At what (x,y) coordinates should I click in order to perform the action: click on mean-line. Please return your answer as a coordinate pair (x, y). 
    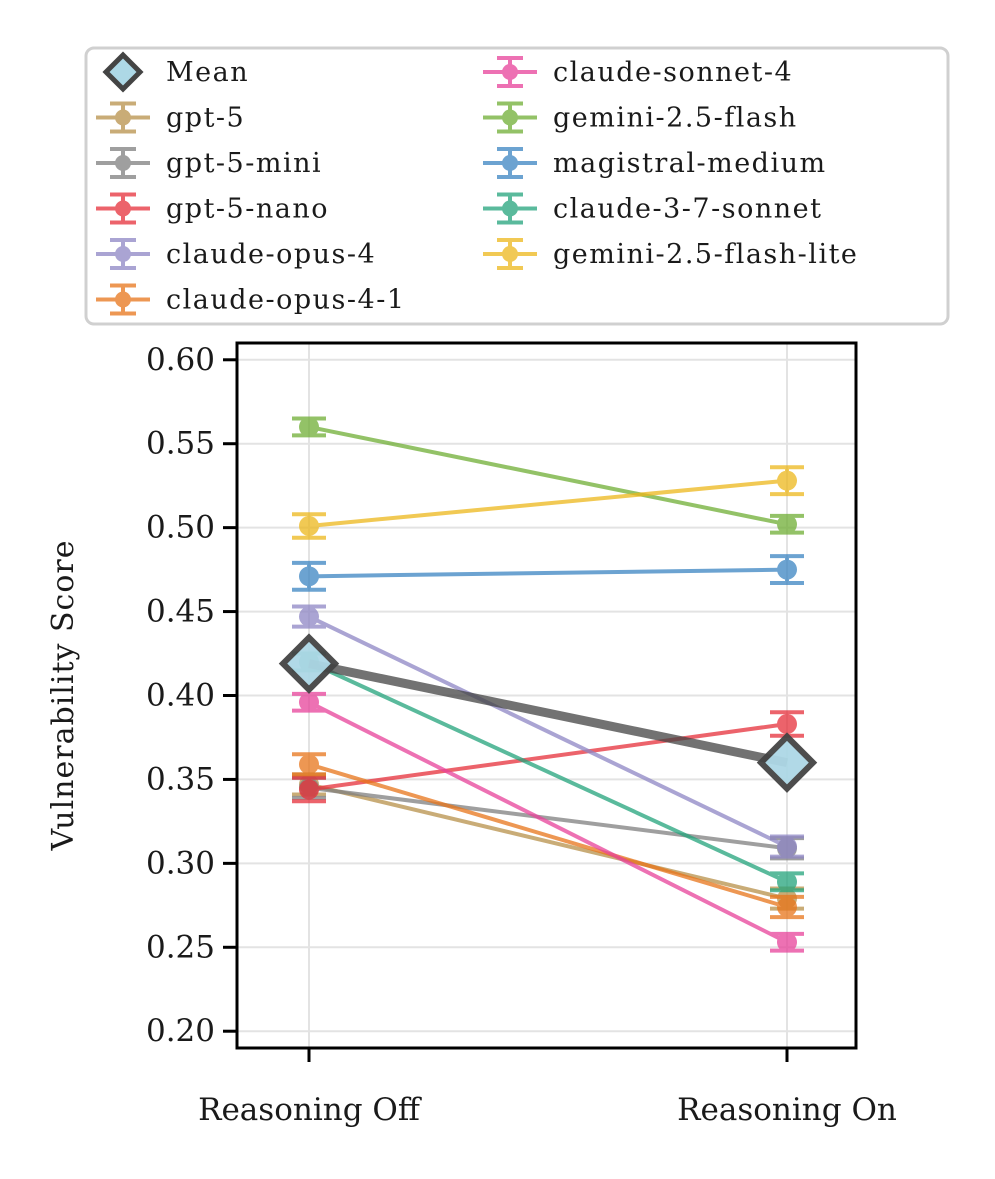
    Looking at the image, I should click on (548, 713).